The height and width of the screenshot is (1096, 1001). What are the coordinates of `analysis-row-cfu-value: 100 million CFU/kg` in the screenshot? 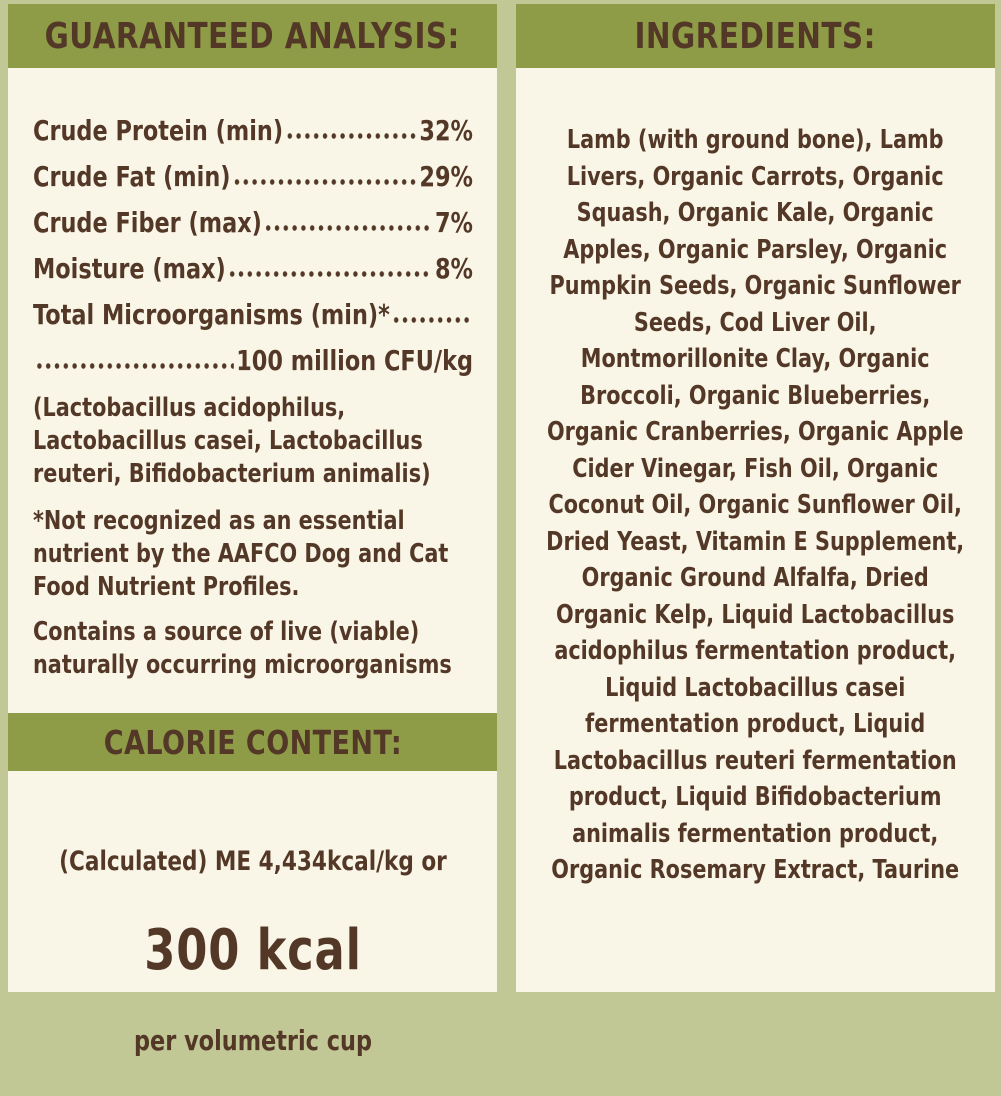 It's located at (253, 359).